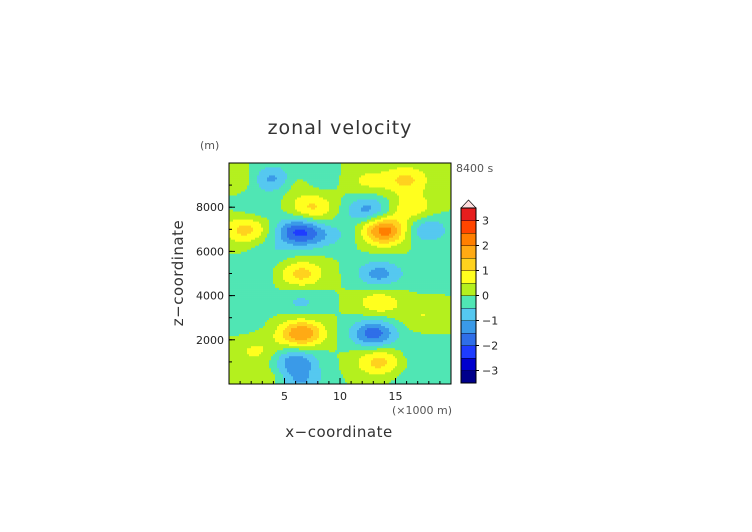 This screenshot has width=752, height=532. I want to click on x-tick-label: 5, so click(284, 396).